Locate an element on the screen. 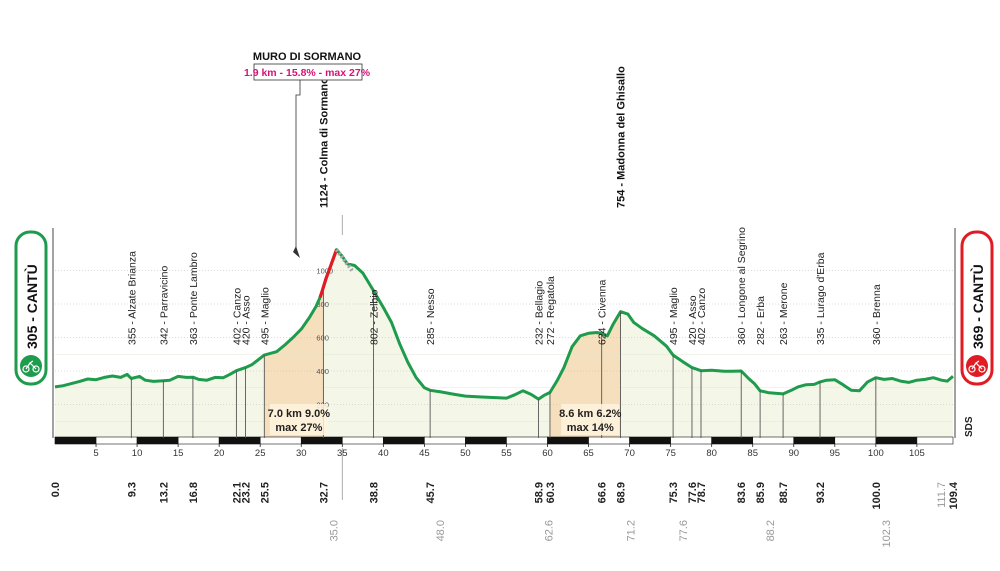 This screenshot has width=1000, height=571. waypoint-km-label: 38.8 is located at coordinates (374, 492).